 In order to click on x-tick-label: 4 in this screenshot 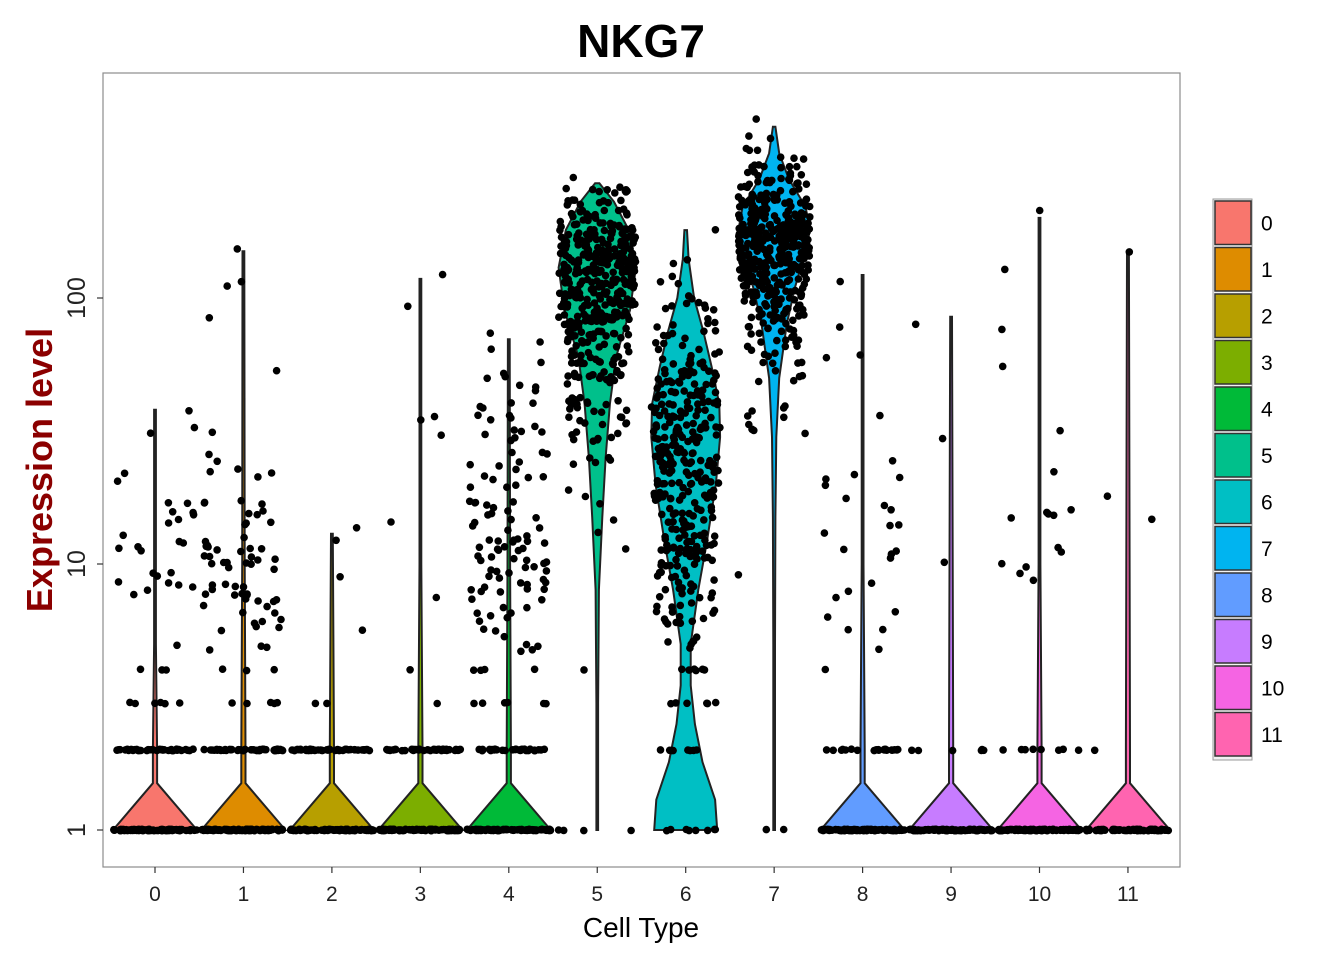, I will do `click(509, 894)`.